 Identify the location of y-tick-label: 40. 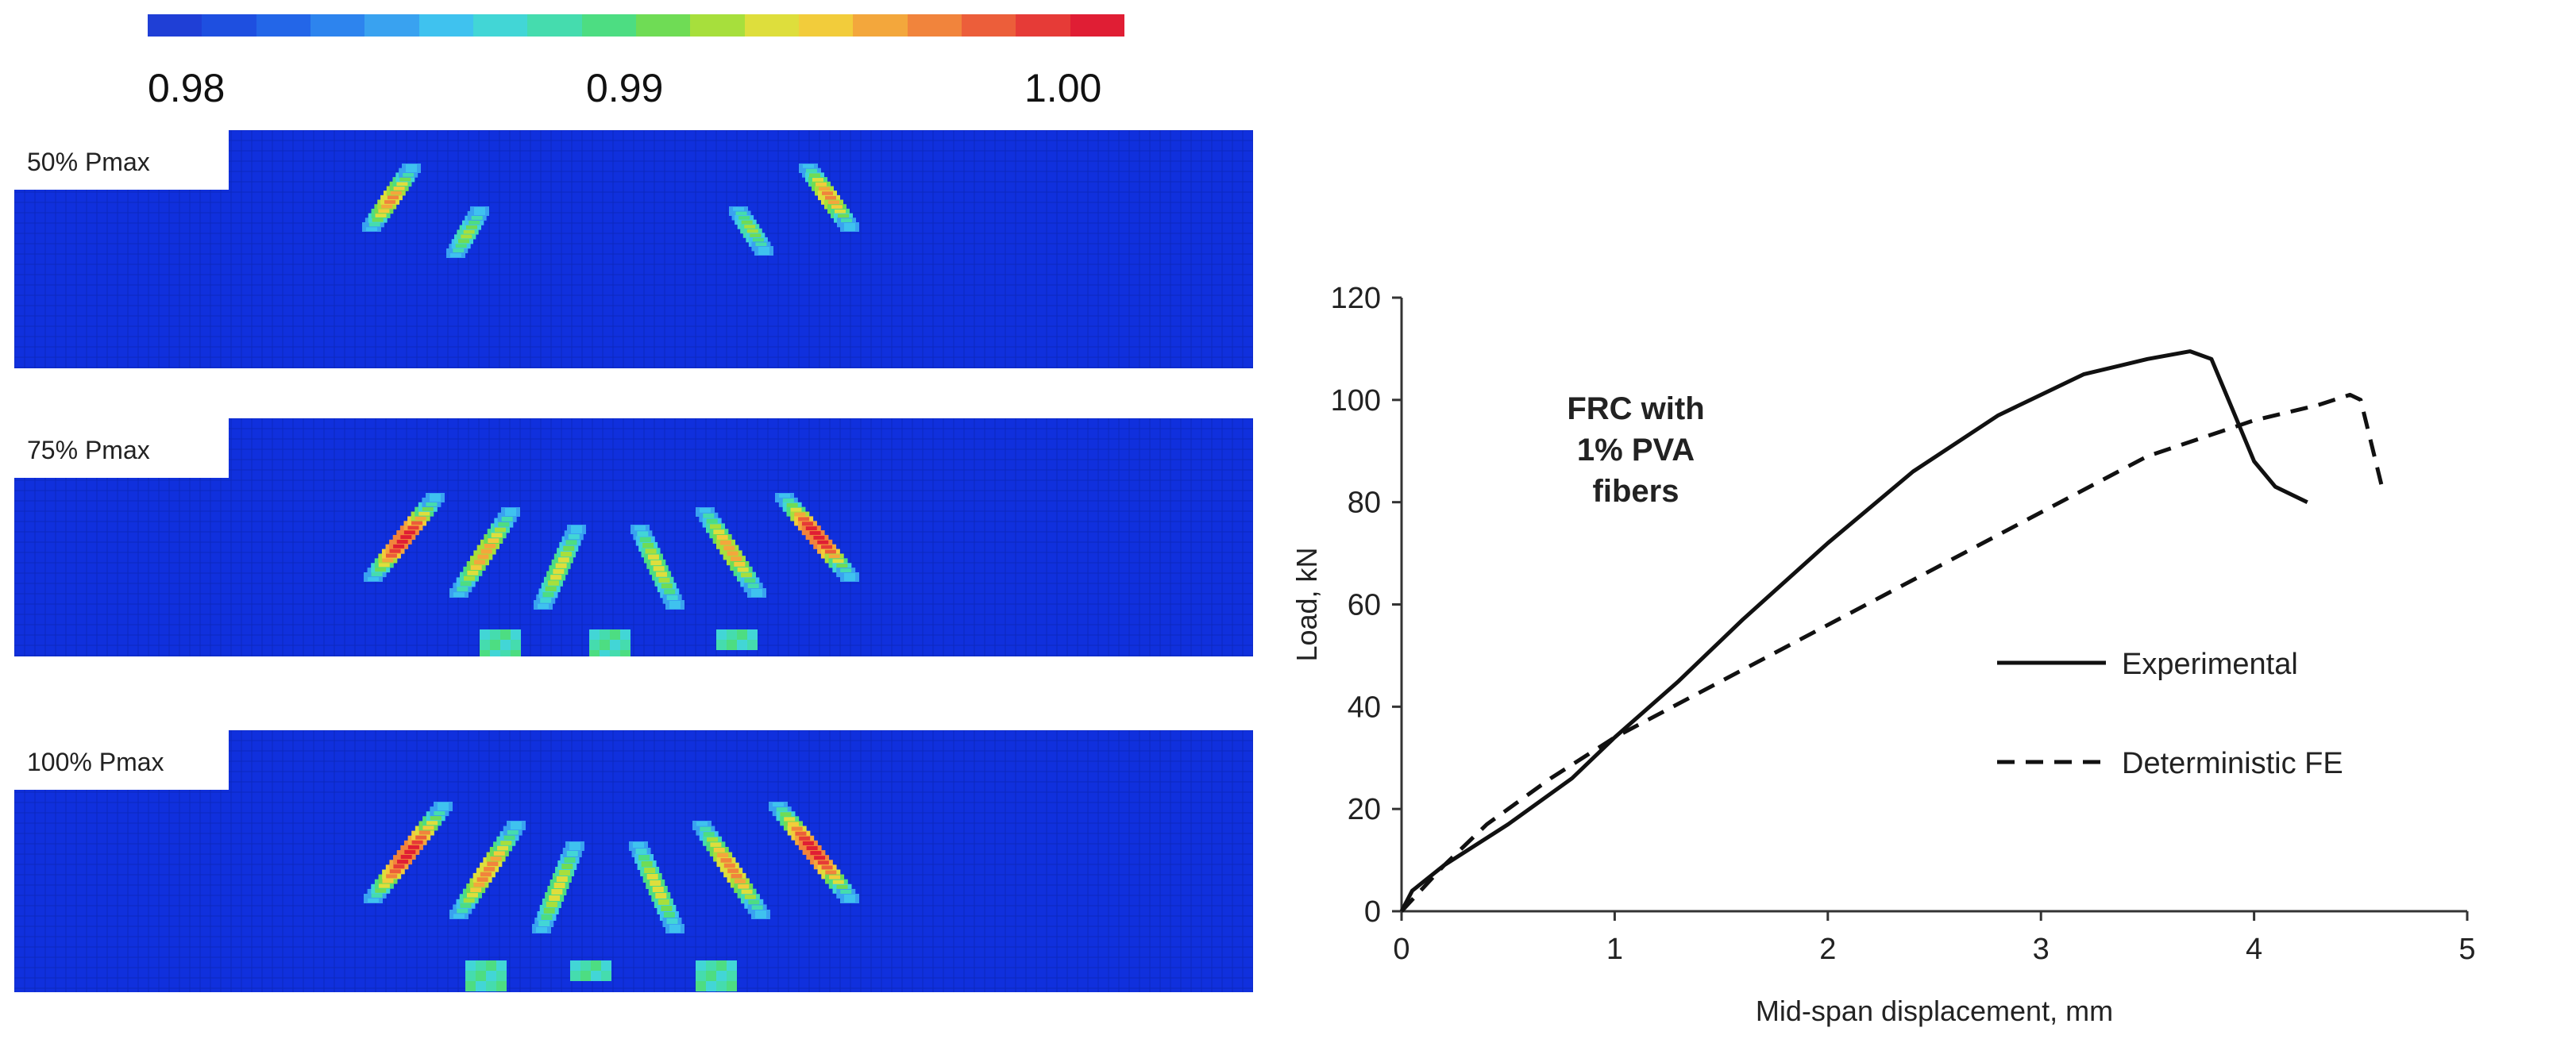
(1364, 707).